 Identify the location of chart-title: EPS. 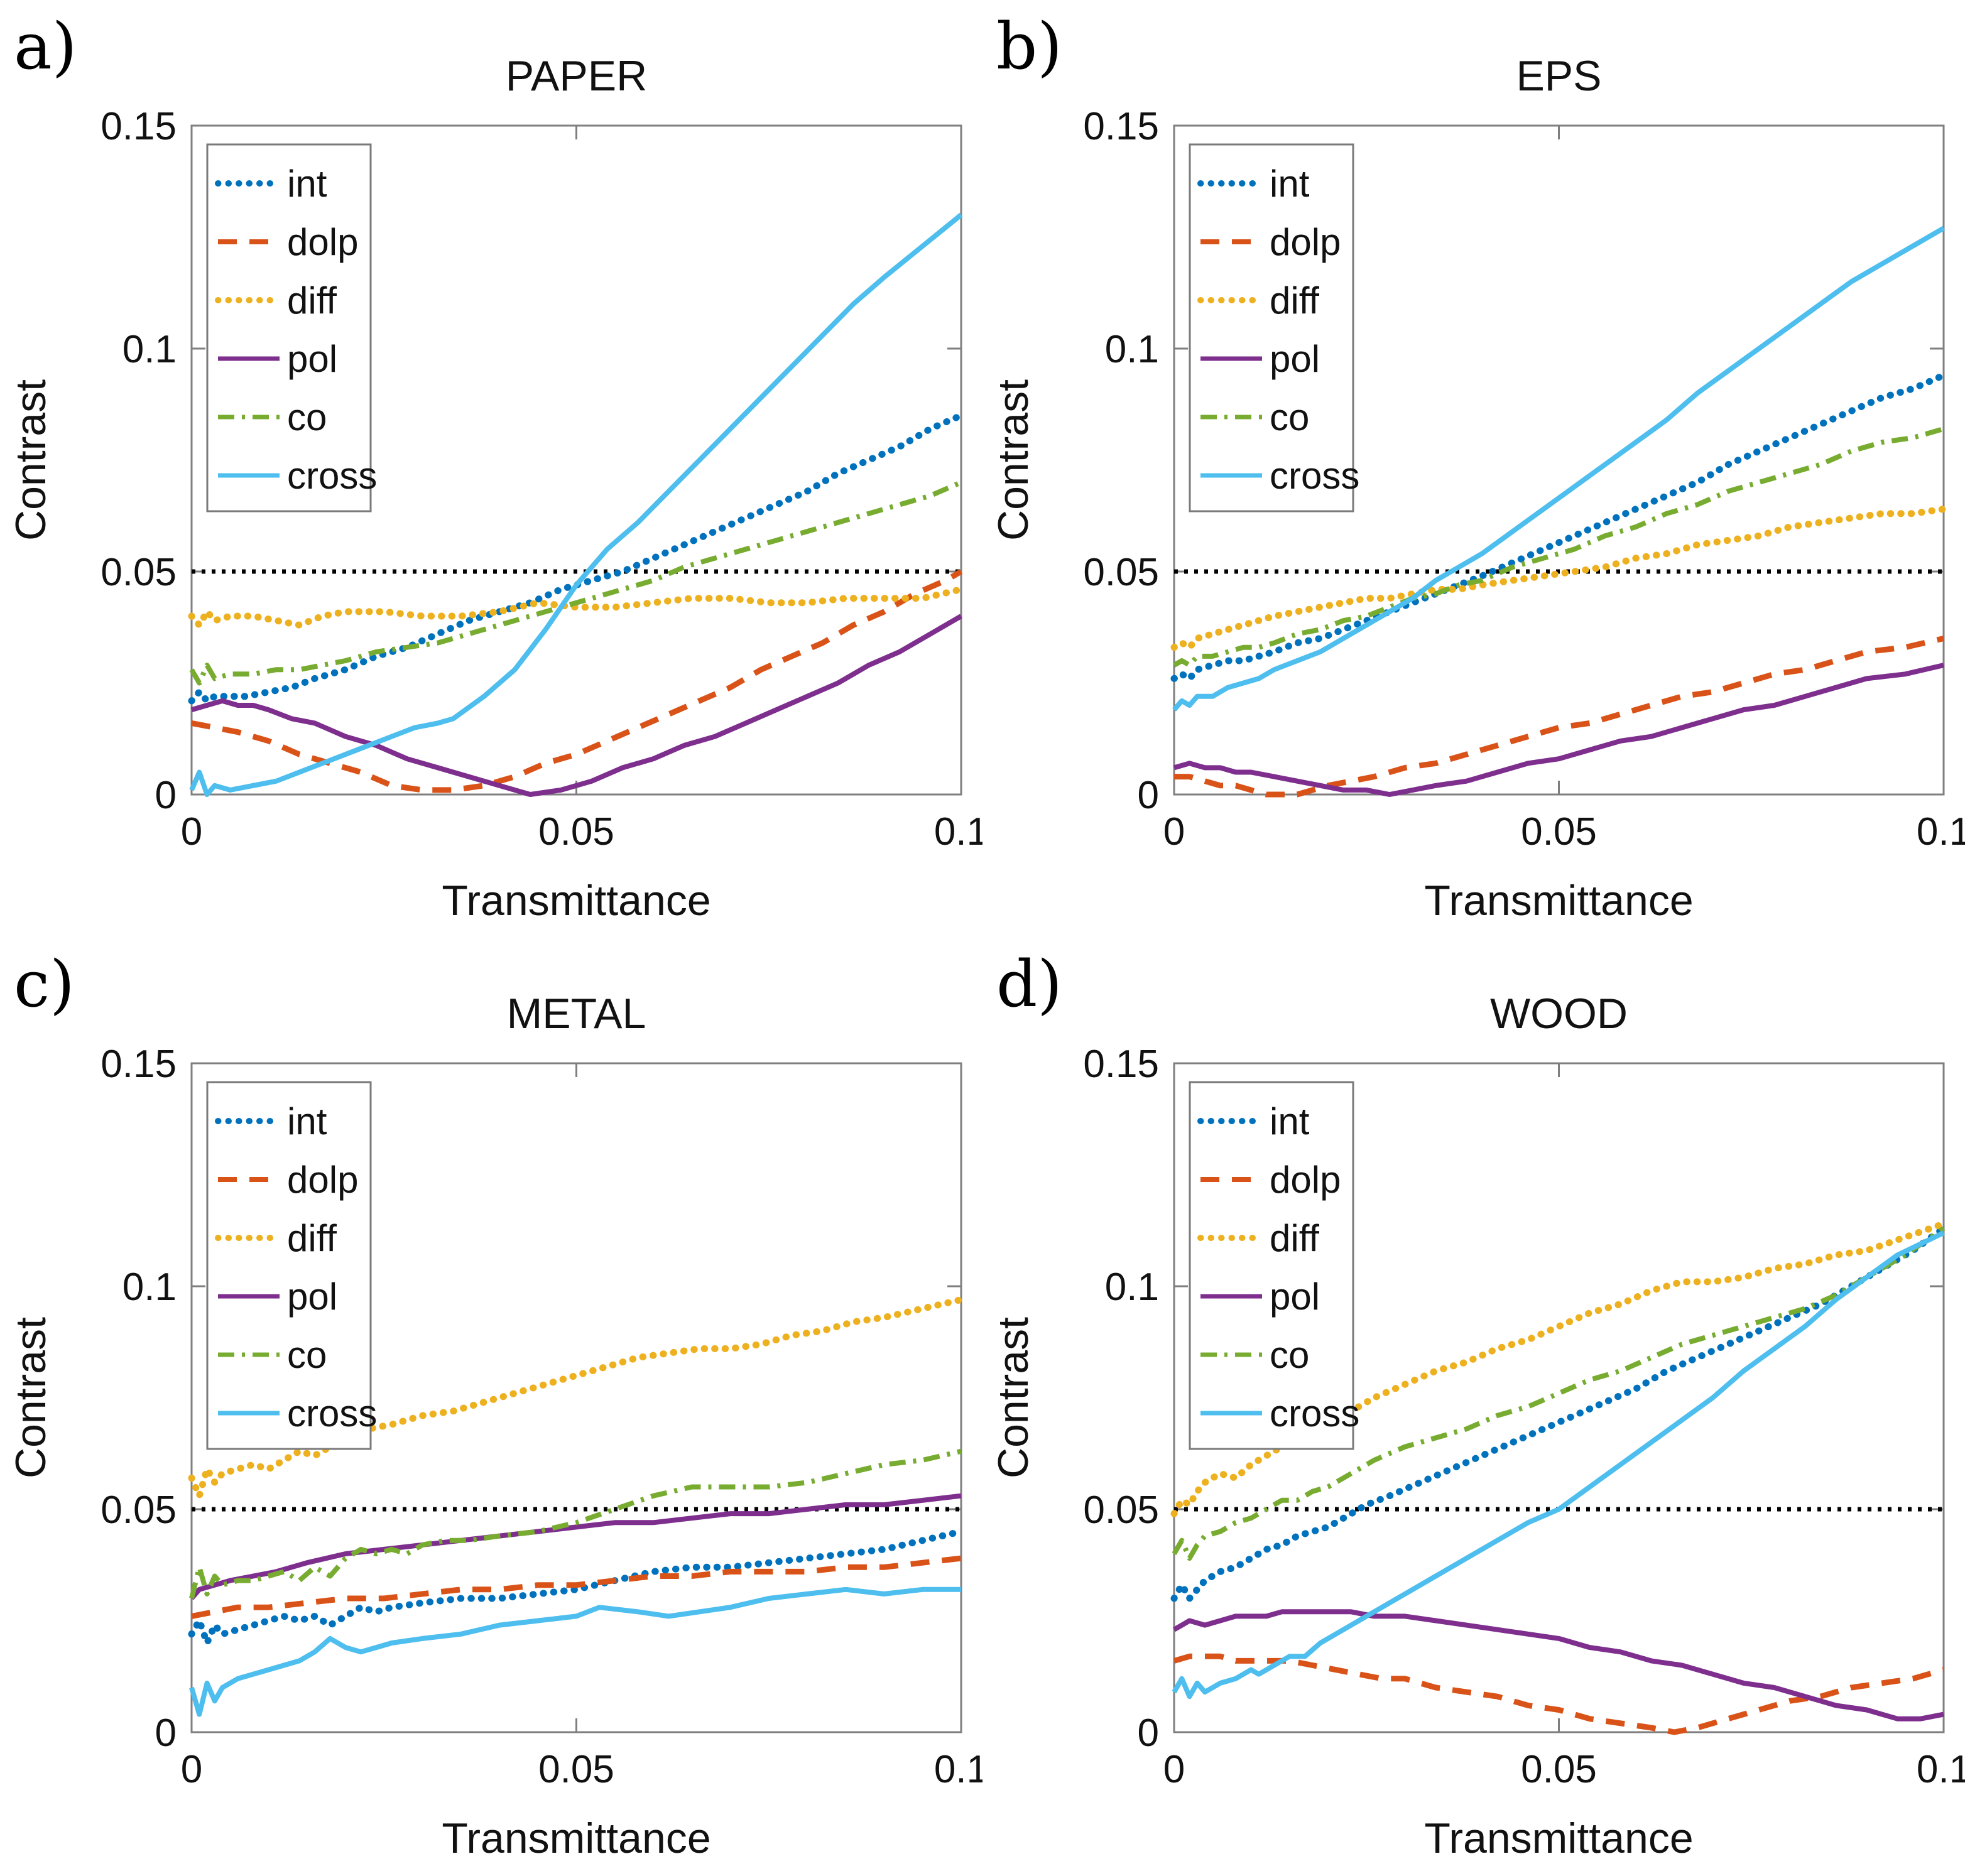
(1559, 76).